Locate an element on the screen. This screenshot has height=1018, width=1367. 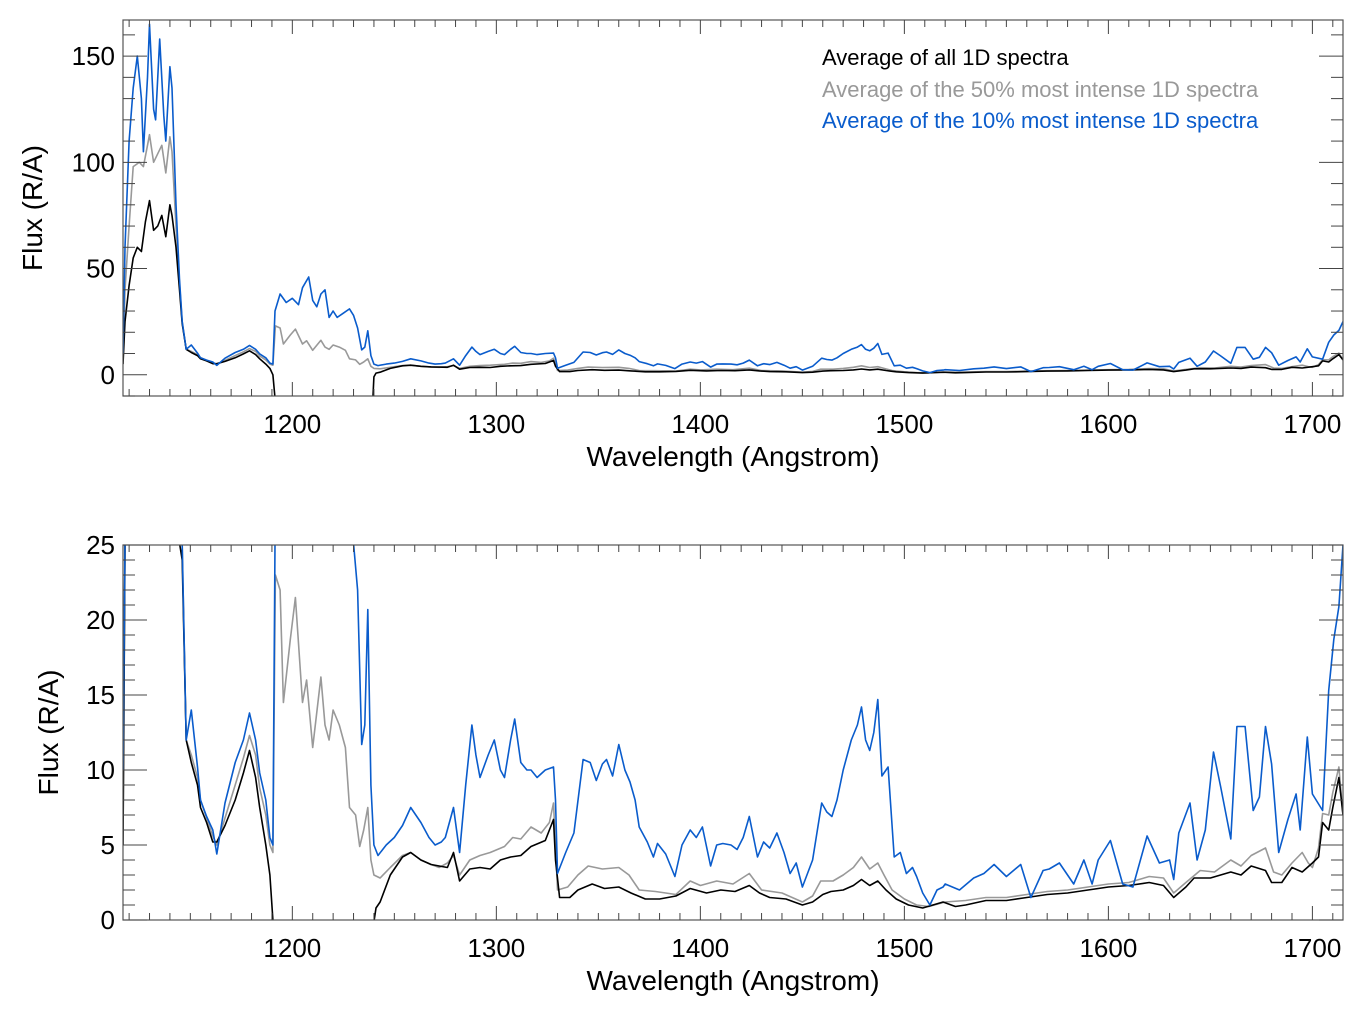
y-tick-label: 25 is located at coordinates (100, 545).